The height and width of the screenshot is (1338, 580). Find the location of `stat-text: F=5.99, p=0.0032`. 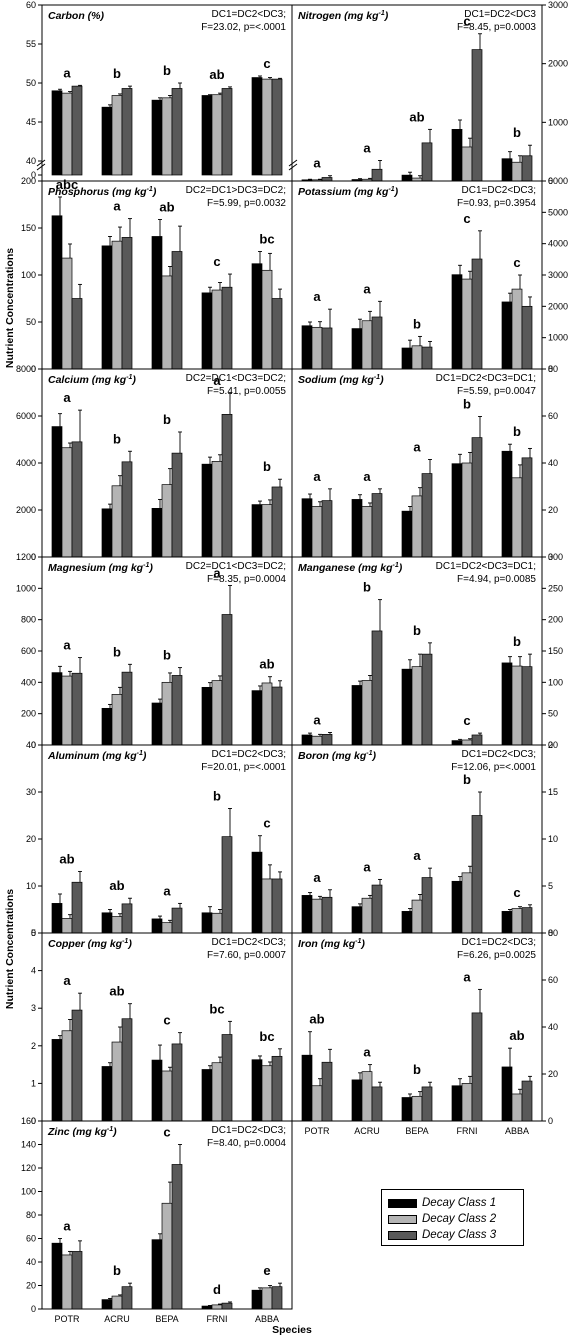

stat-text: F=5.99, p=0.0032 is located at coordinates (246, 203).